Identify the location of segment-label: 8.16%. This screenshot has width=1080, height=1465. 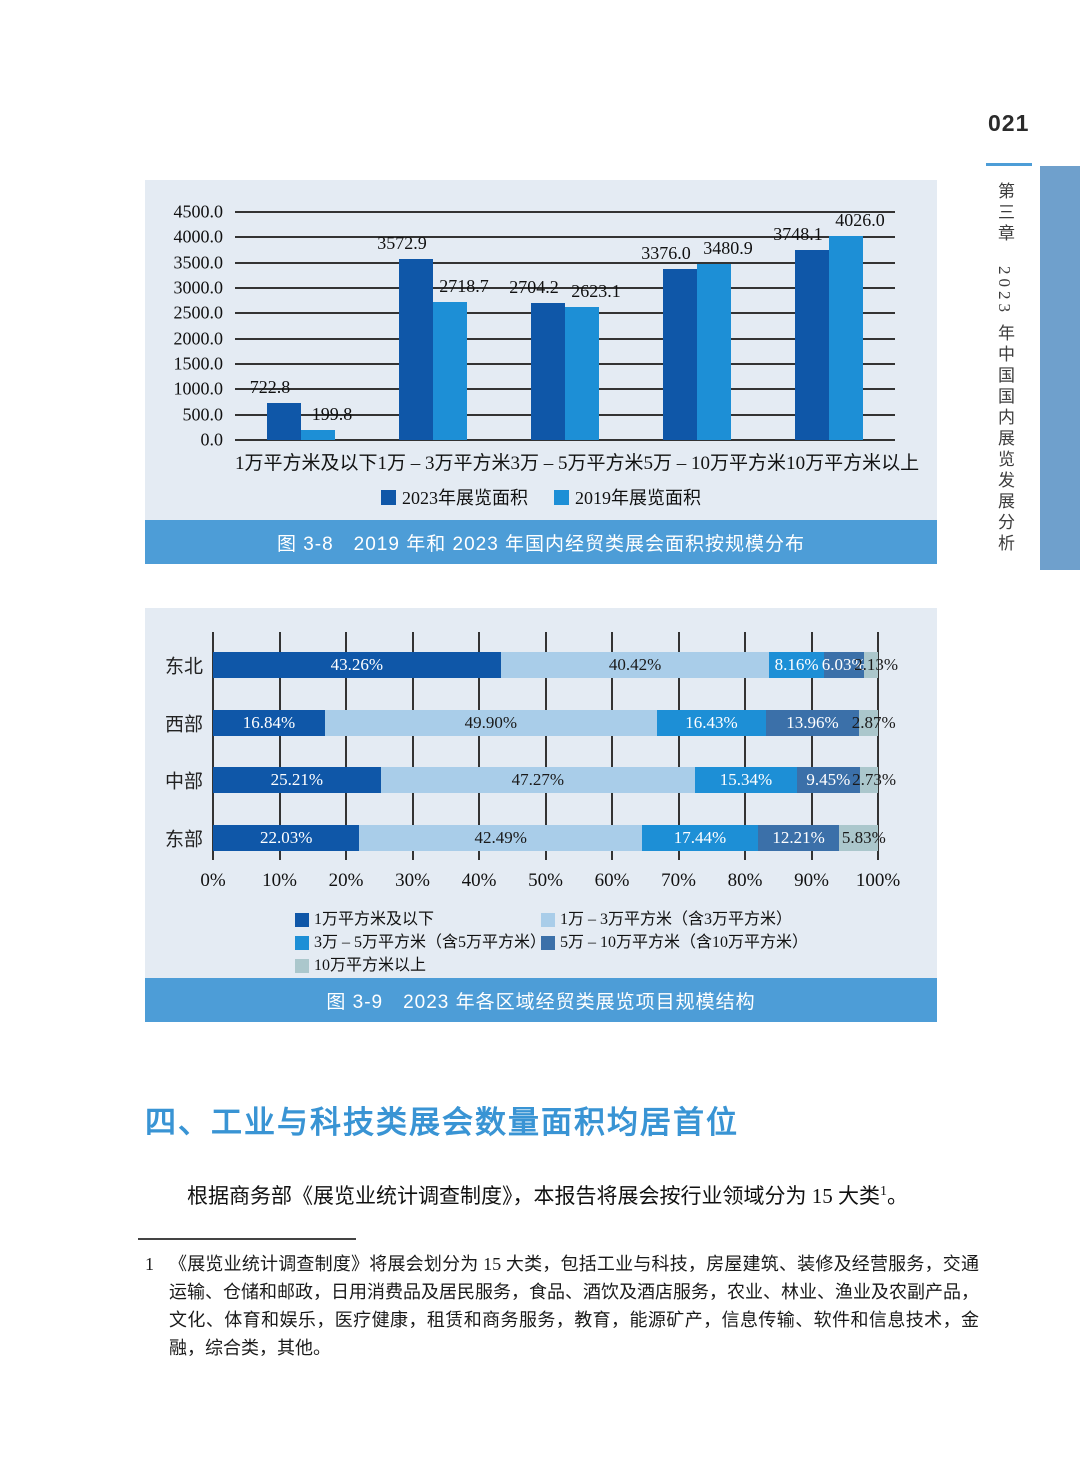
(796, 664).